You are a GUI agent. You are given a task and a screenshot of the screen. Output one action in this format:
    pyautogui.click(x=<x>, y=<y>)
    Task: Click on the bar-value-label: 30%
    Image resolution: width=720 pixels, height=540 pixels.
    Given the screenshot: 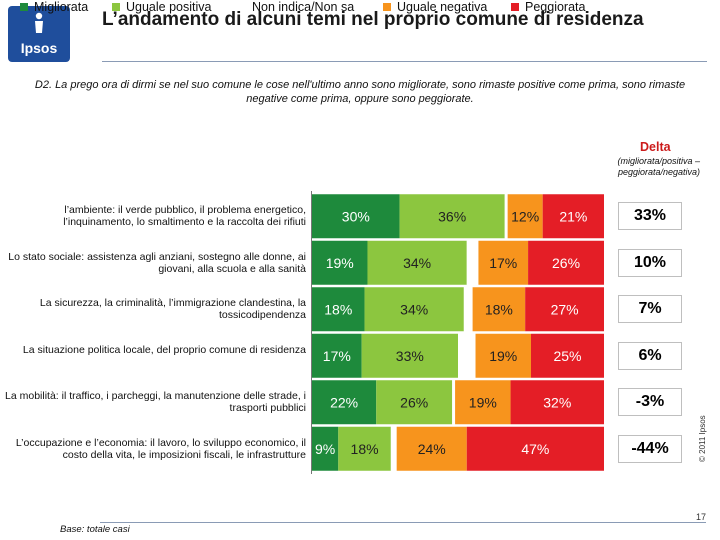 What is the action you would take?
    pyautogui.click(x=356, y=216)
    